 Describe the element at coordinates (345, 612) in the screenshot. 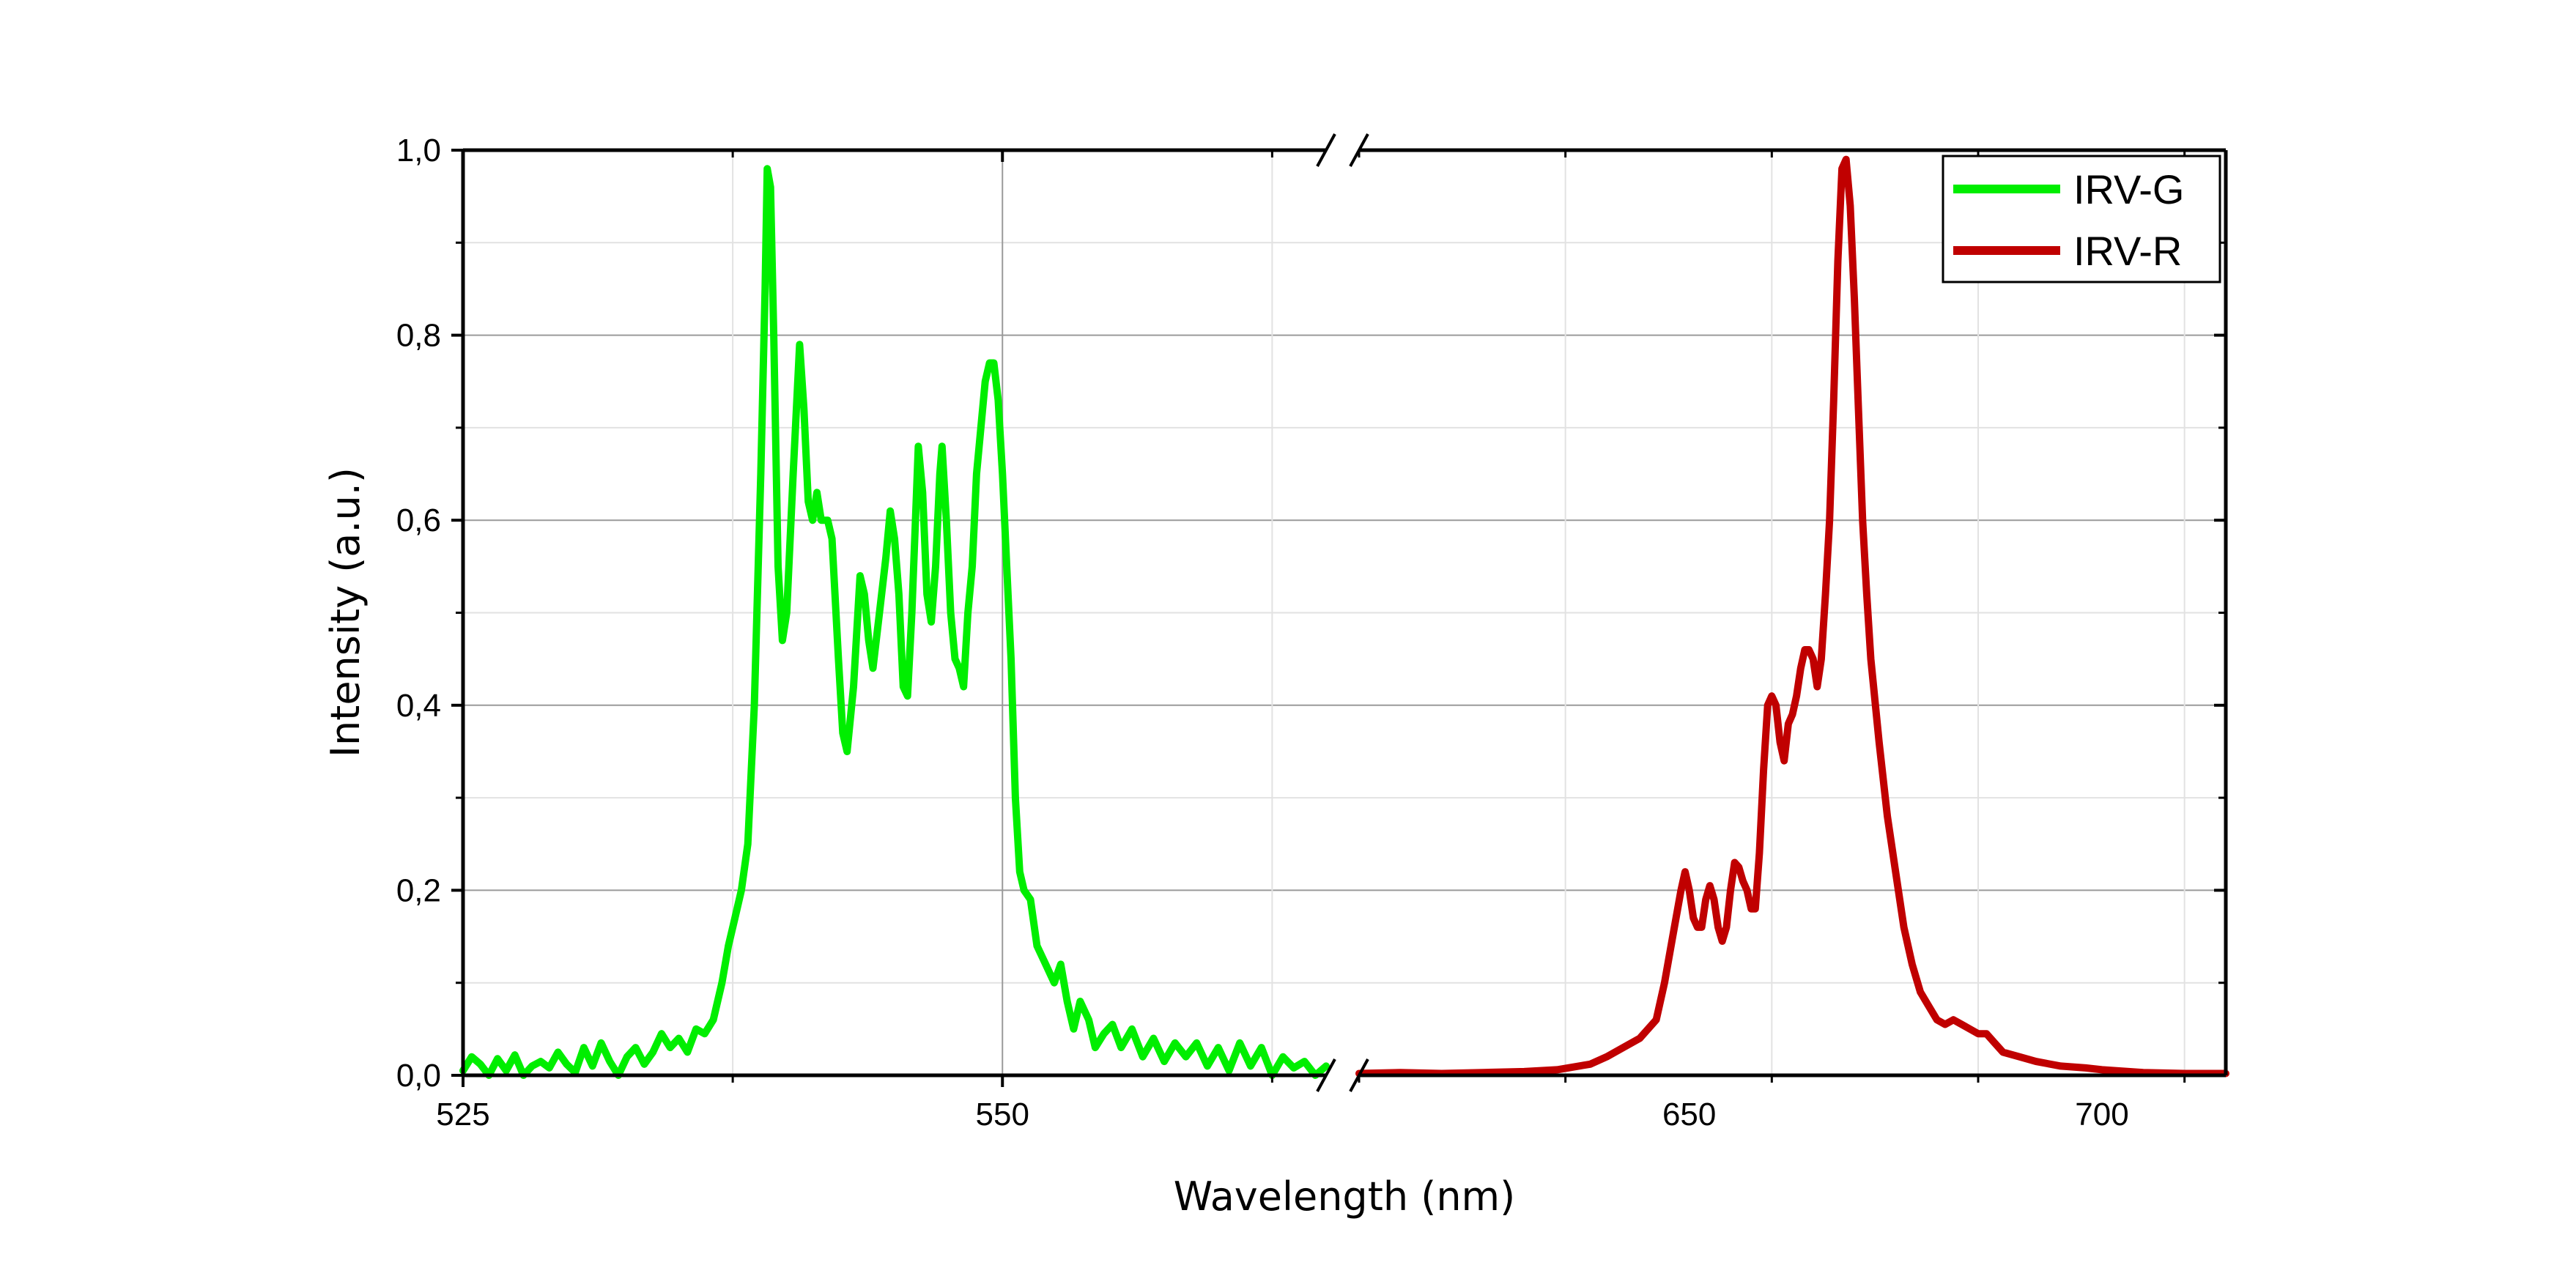

I see `y-axis-title: Intensity (a.u.)` at that location.